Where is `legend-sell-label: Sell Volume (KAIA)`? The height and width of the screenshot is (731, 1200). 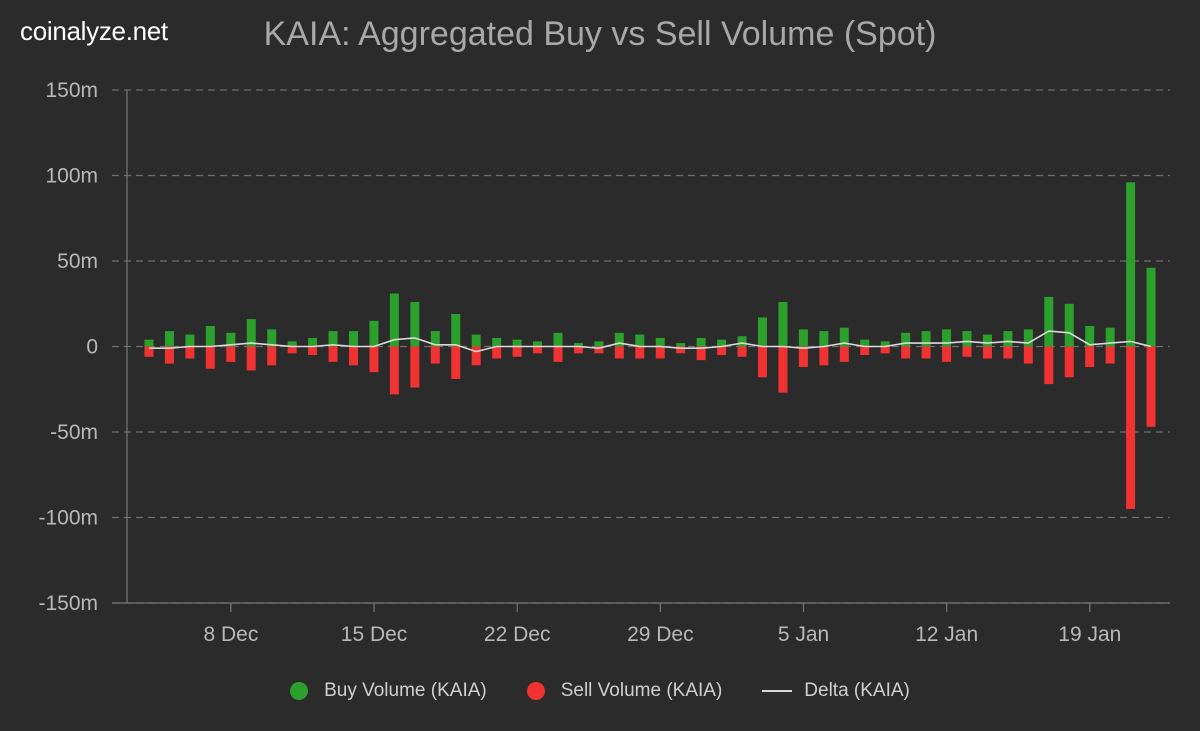
legend-sell-label: Sell Volume (KAIA) is located at coordinates (641, 690).